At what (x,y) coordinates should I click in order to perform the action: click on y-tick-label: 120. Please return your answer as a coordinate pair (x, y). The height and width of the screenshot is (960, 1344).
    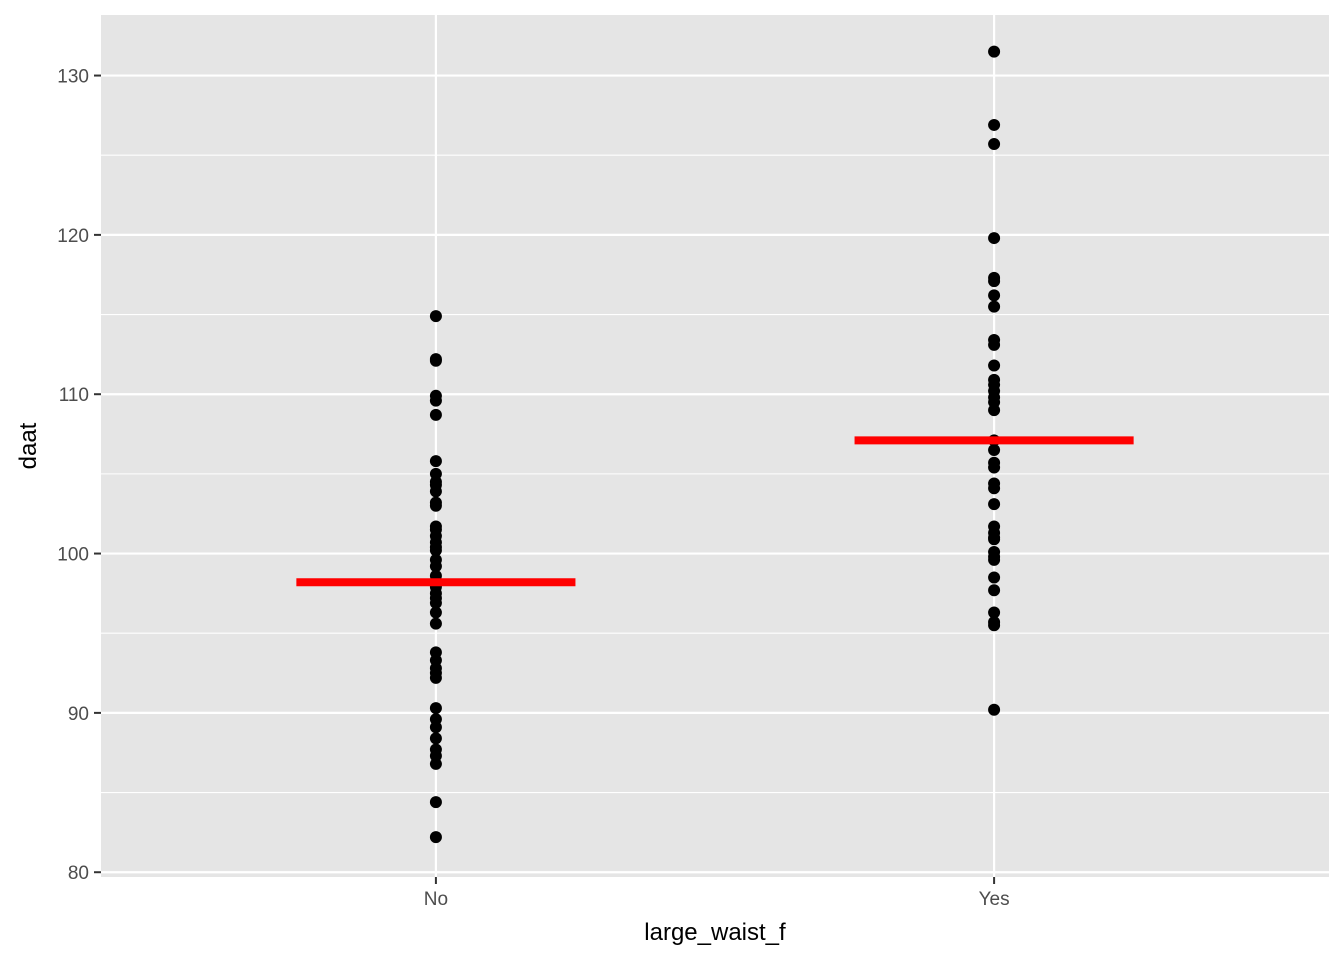
    Looking at the image, I should click on (73, 236).